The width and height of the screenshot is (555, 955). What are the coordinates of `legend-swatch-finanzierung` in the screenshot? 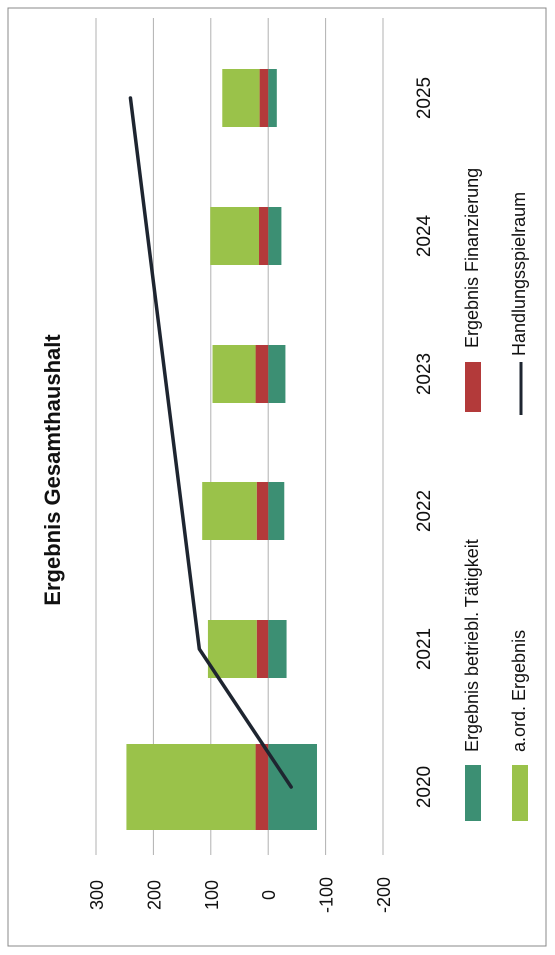 It's located at (473, 387).